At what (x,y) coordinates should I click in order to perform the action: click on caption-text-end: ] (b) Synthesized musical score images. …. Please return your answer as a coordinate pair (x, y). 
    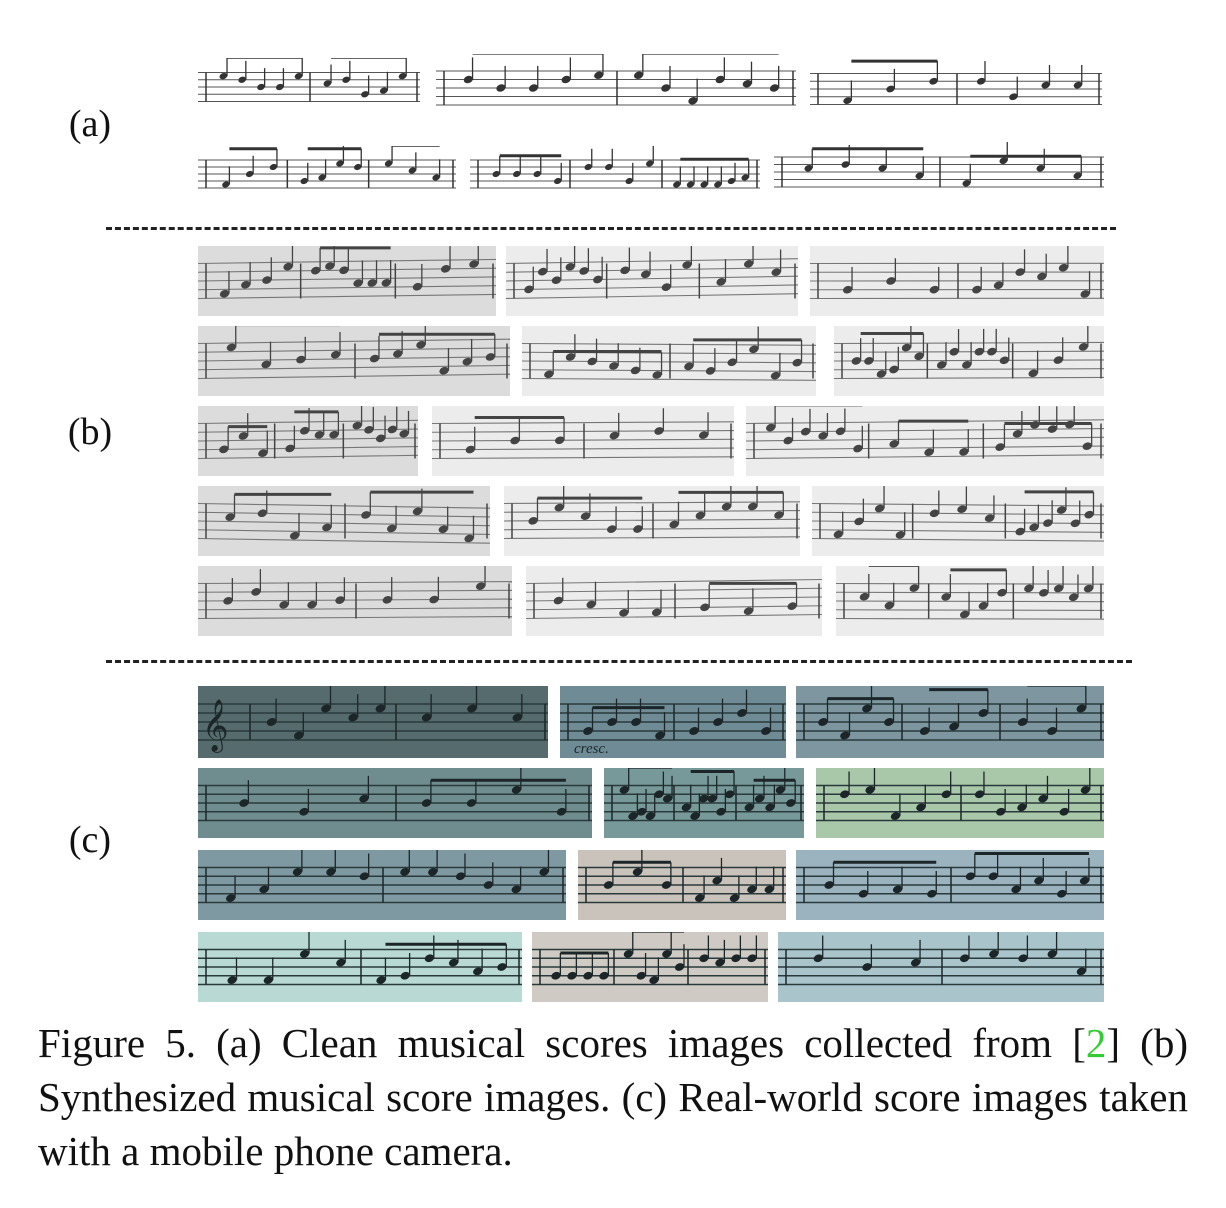
    Looking at the image, I should click on (613, 1097).